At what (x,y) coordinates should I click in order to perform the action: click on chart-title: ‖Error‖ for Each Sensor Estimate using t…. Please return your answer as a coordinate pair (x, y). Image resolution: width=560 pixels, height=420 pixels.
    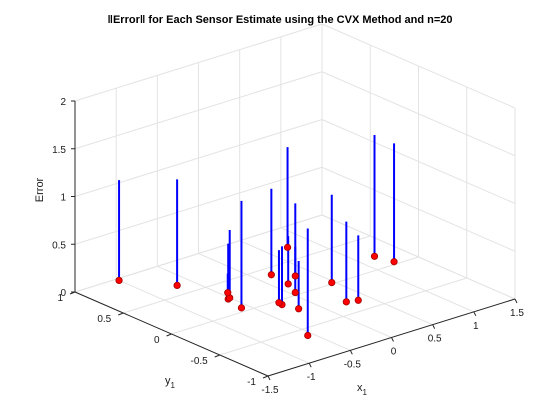
    Looking at the image, I should click on (280, 20).